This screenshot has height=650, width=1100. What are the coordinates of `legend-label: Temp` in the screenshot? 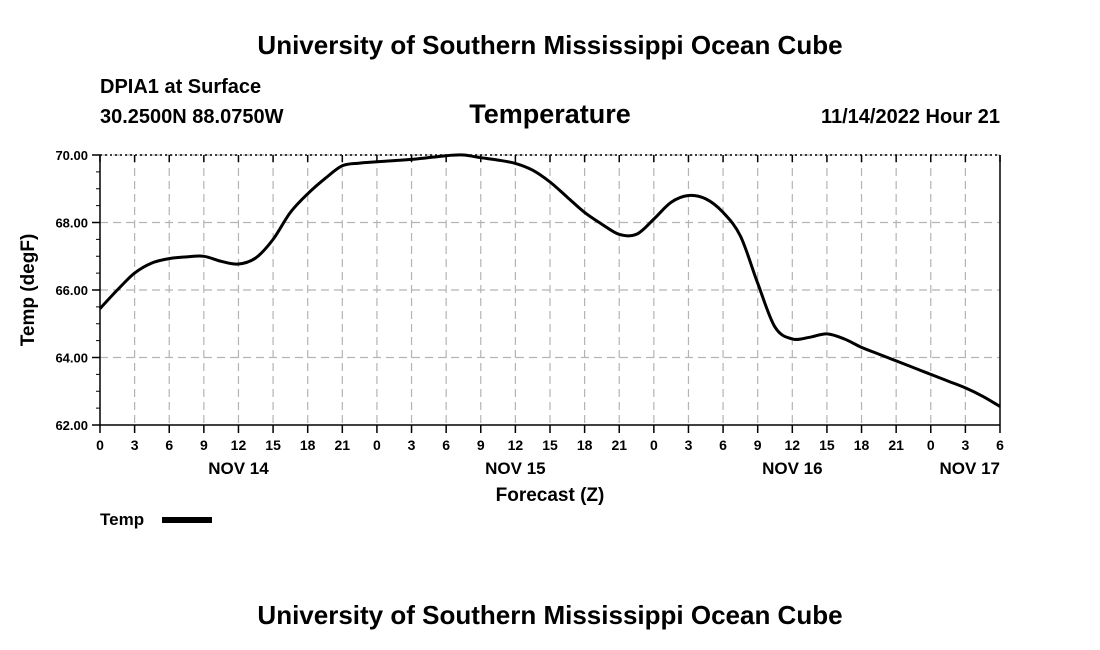 It's located at (122, 519).